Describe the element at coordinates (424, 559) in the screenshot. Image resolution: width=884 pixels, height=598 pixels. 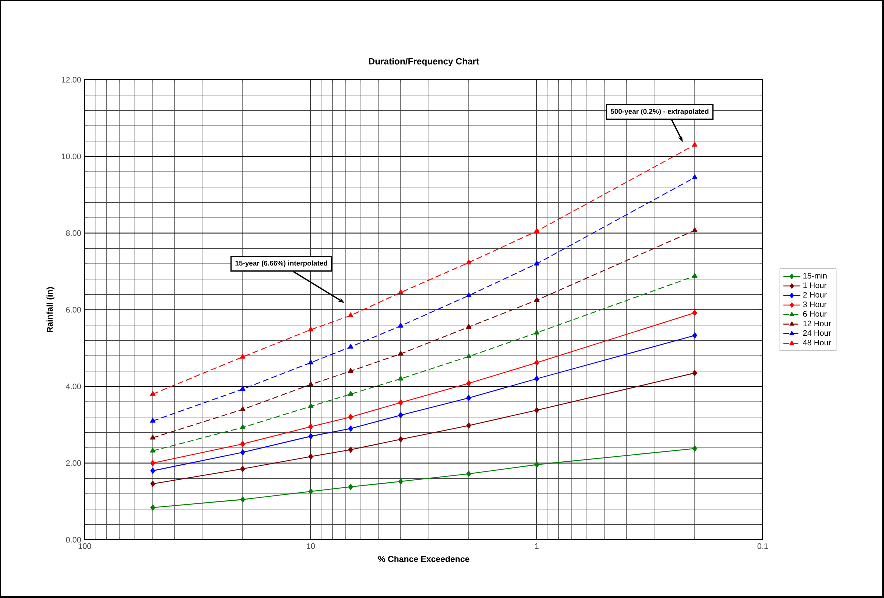
I see `x-axis-title: % Chance Exceedence` at that location.